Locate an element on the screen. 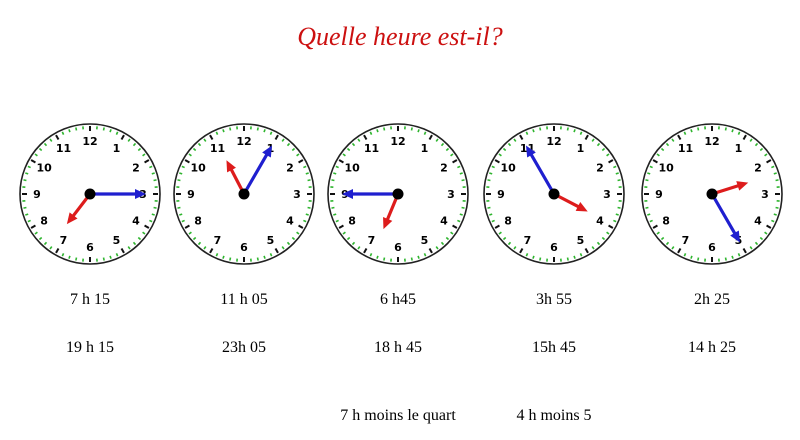 Image resolution: width=800 pixels, height=440 pixels. clock-numeral: 10 is located at coordinates (198, 168).